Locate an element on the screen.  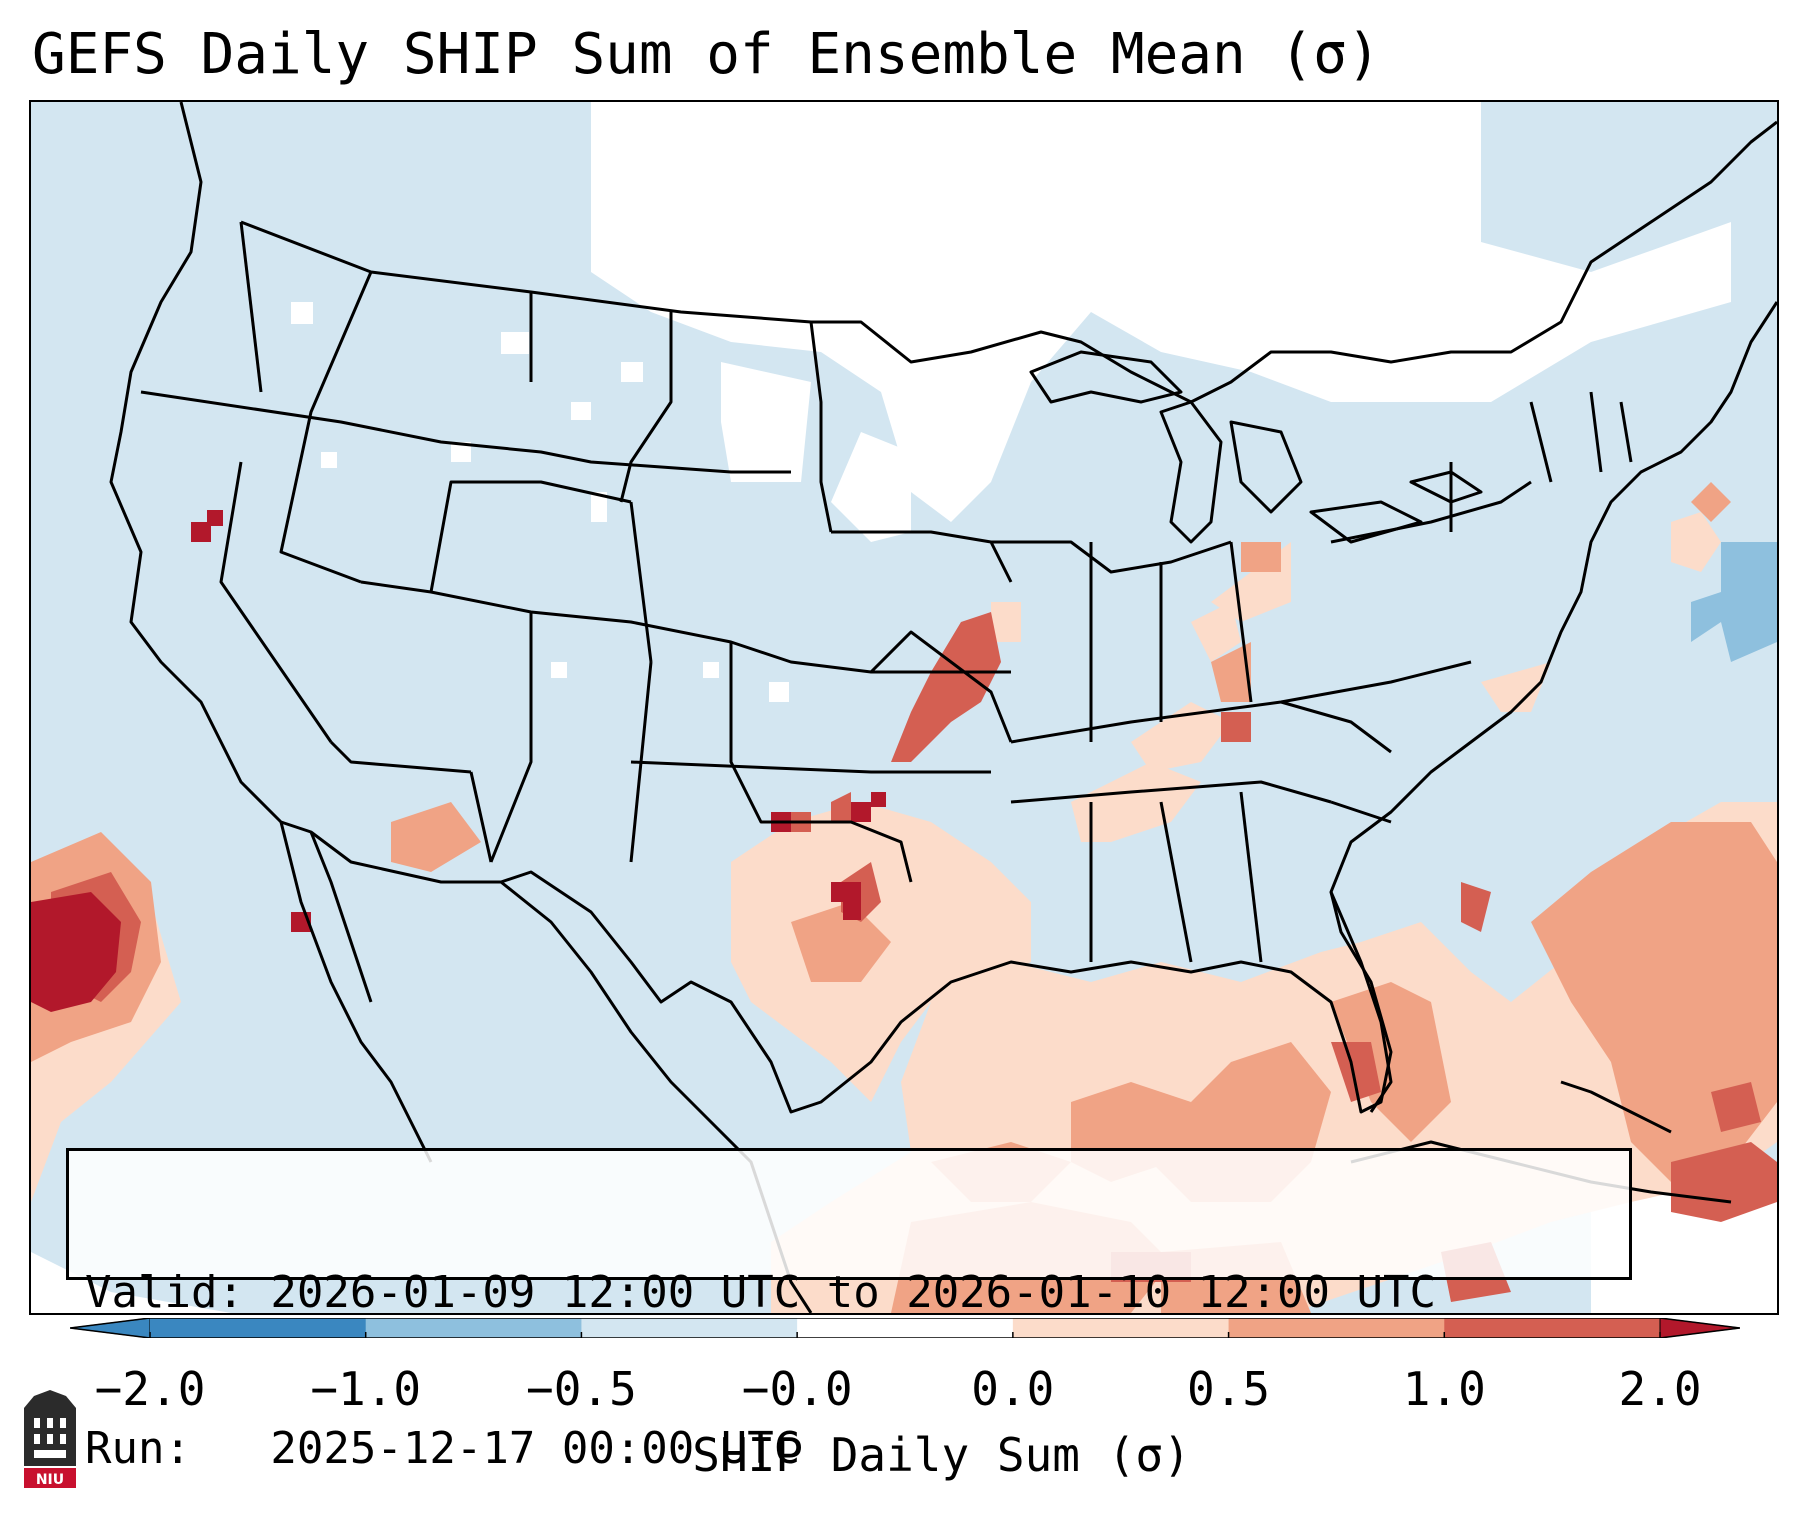
colorbar-tick-label: −1.0 is located at coordinates (366, 1389).